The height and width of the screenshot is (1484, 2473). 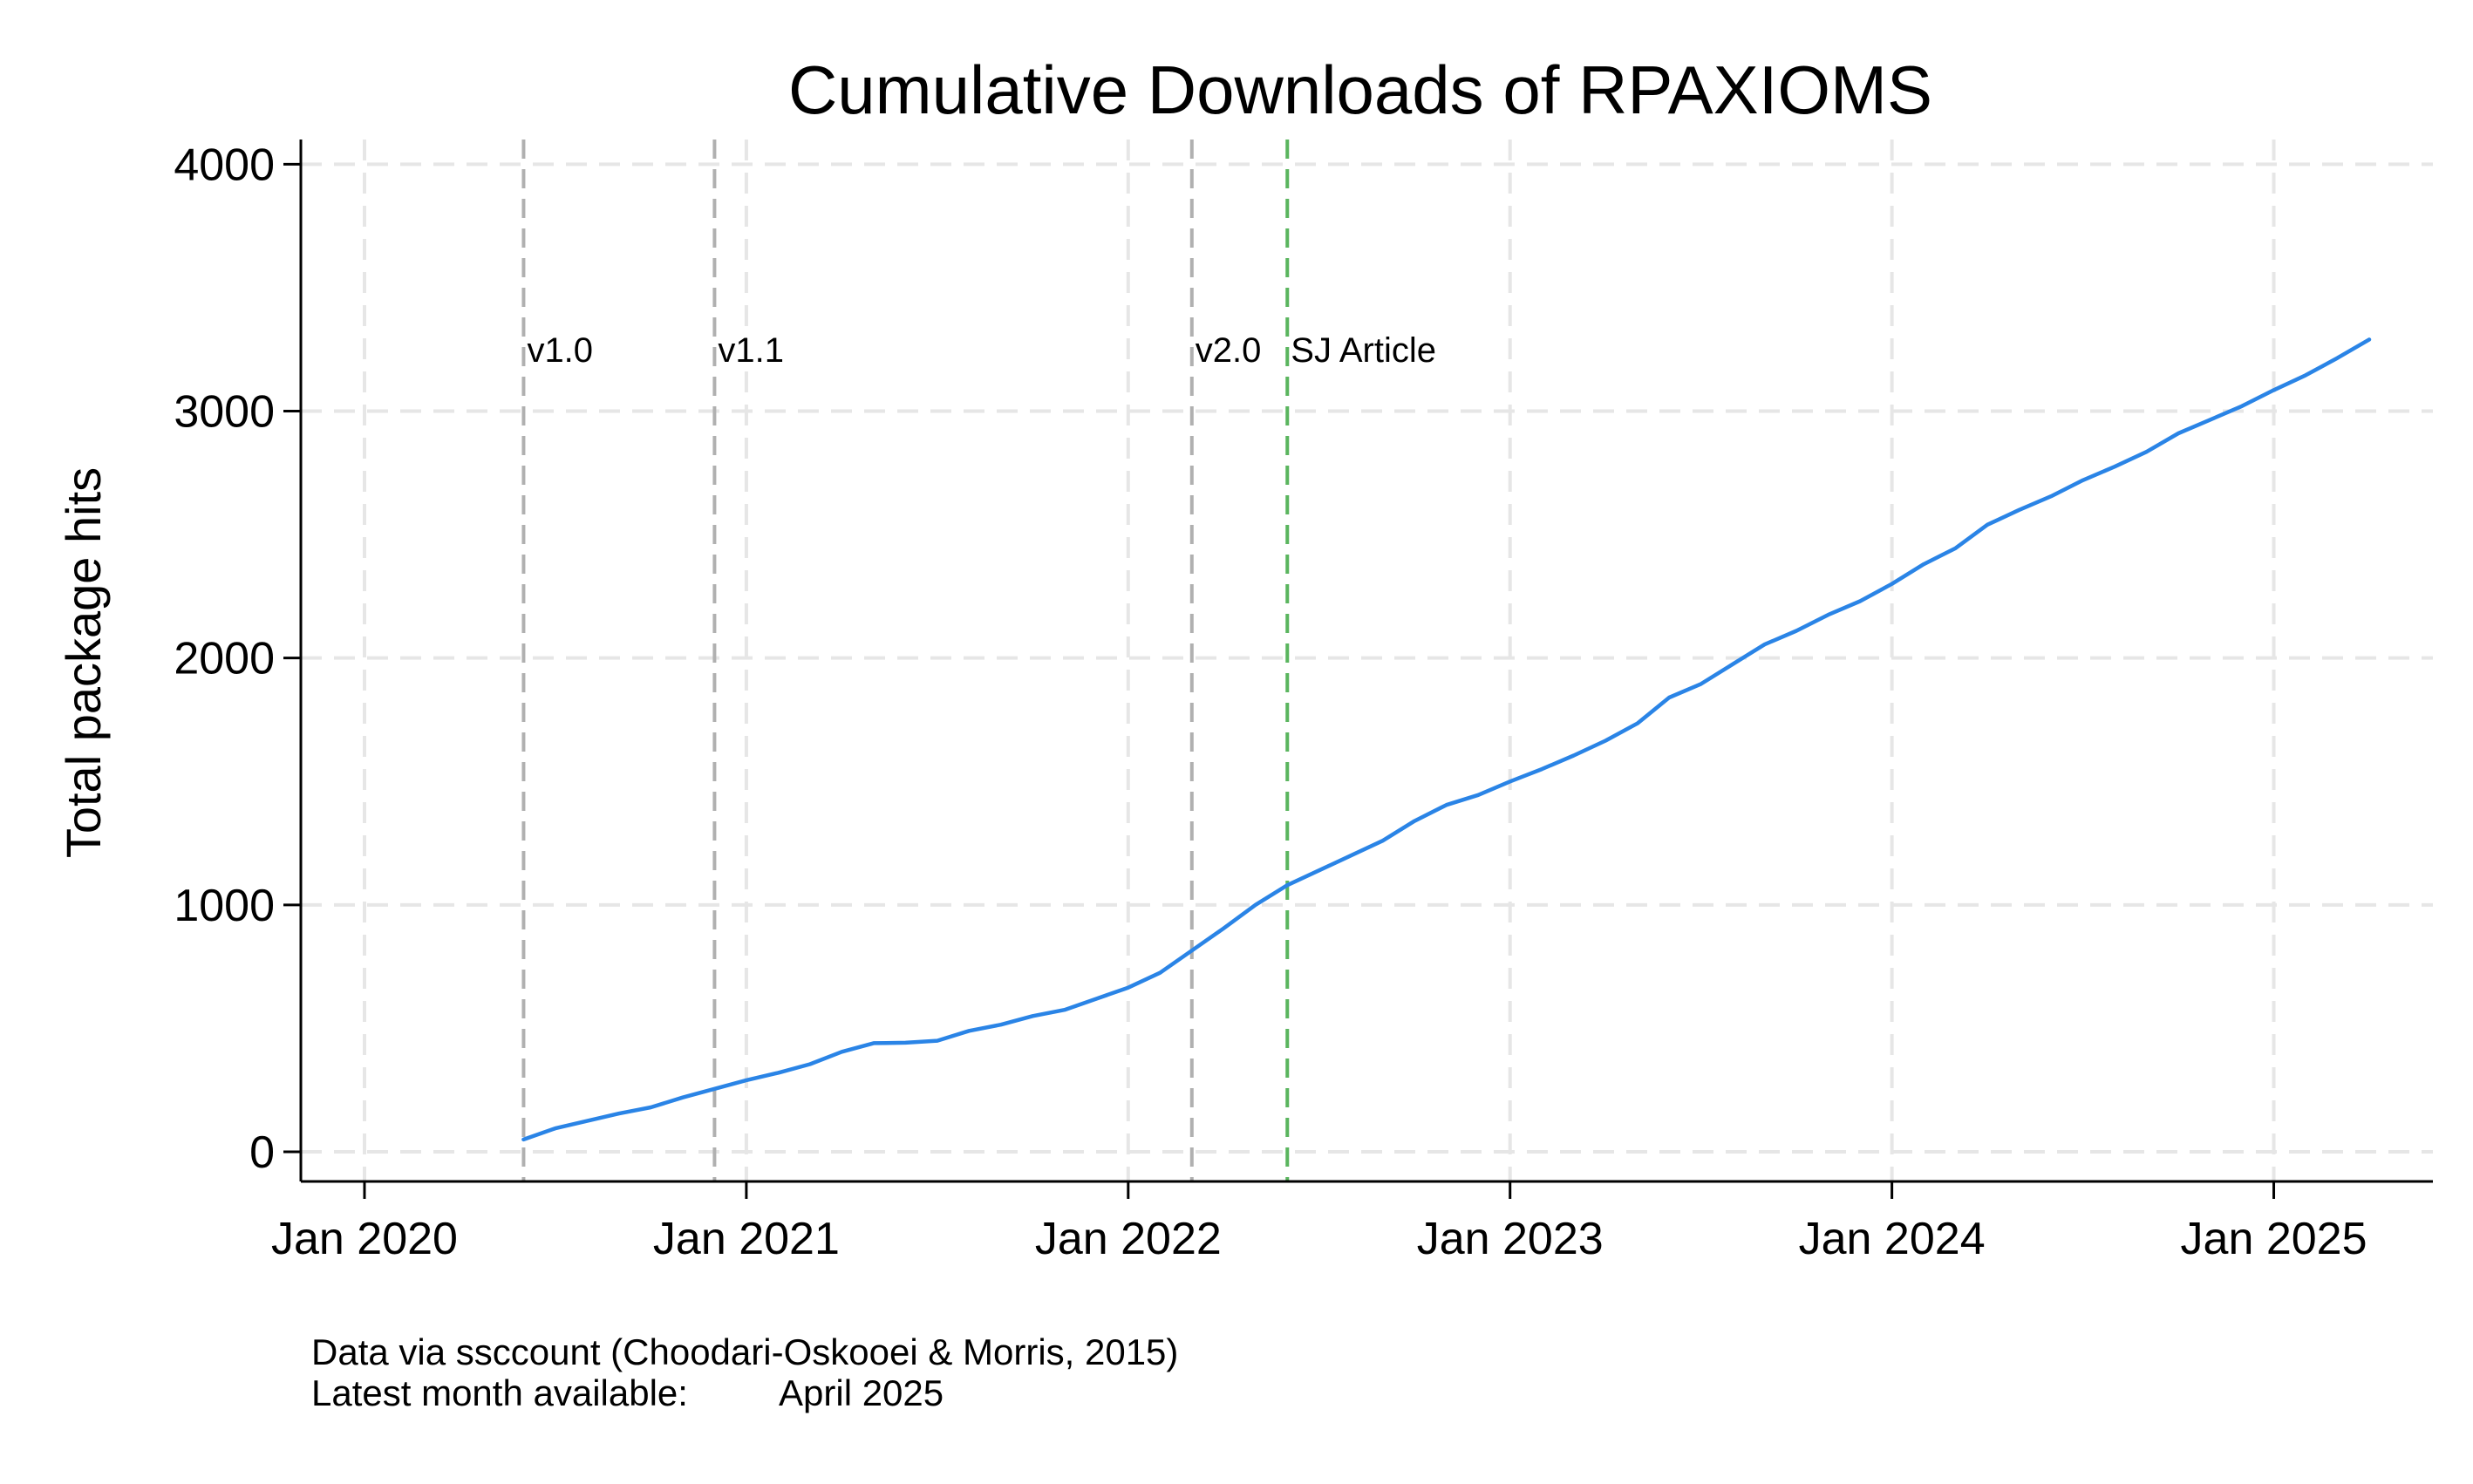 I want to click on y-axis-ticks: 0 1000 2000 3000 4000, so click(x=238, y=659).